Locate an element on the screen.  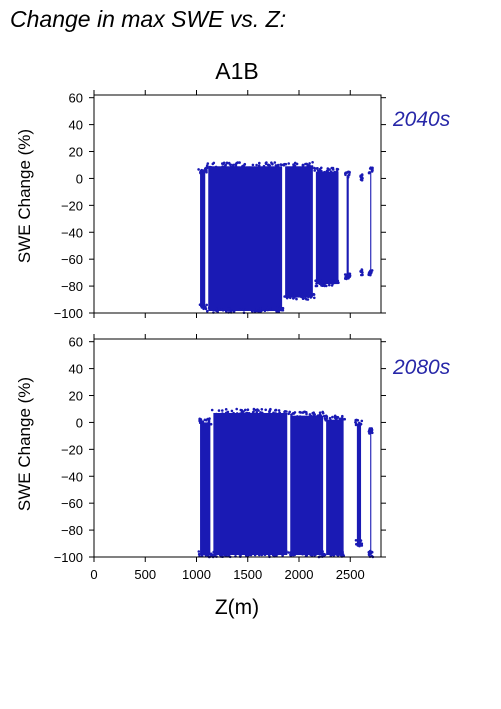
y-tick-label: 40 is located at coordinates (76, 125).